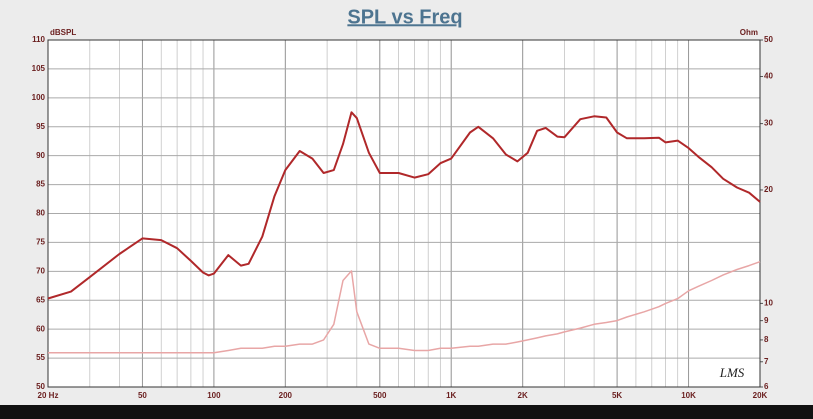 This screenshot has width=813, height=419. Describe the element at coordinates (40, 299) in the screenshot. I see `y-tick-label: 65` at that location.